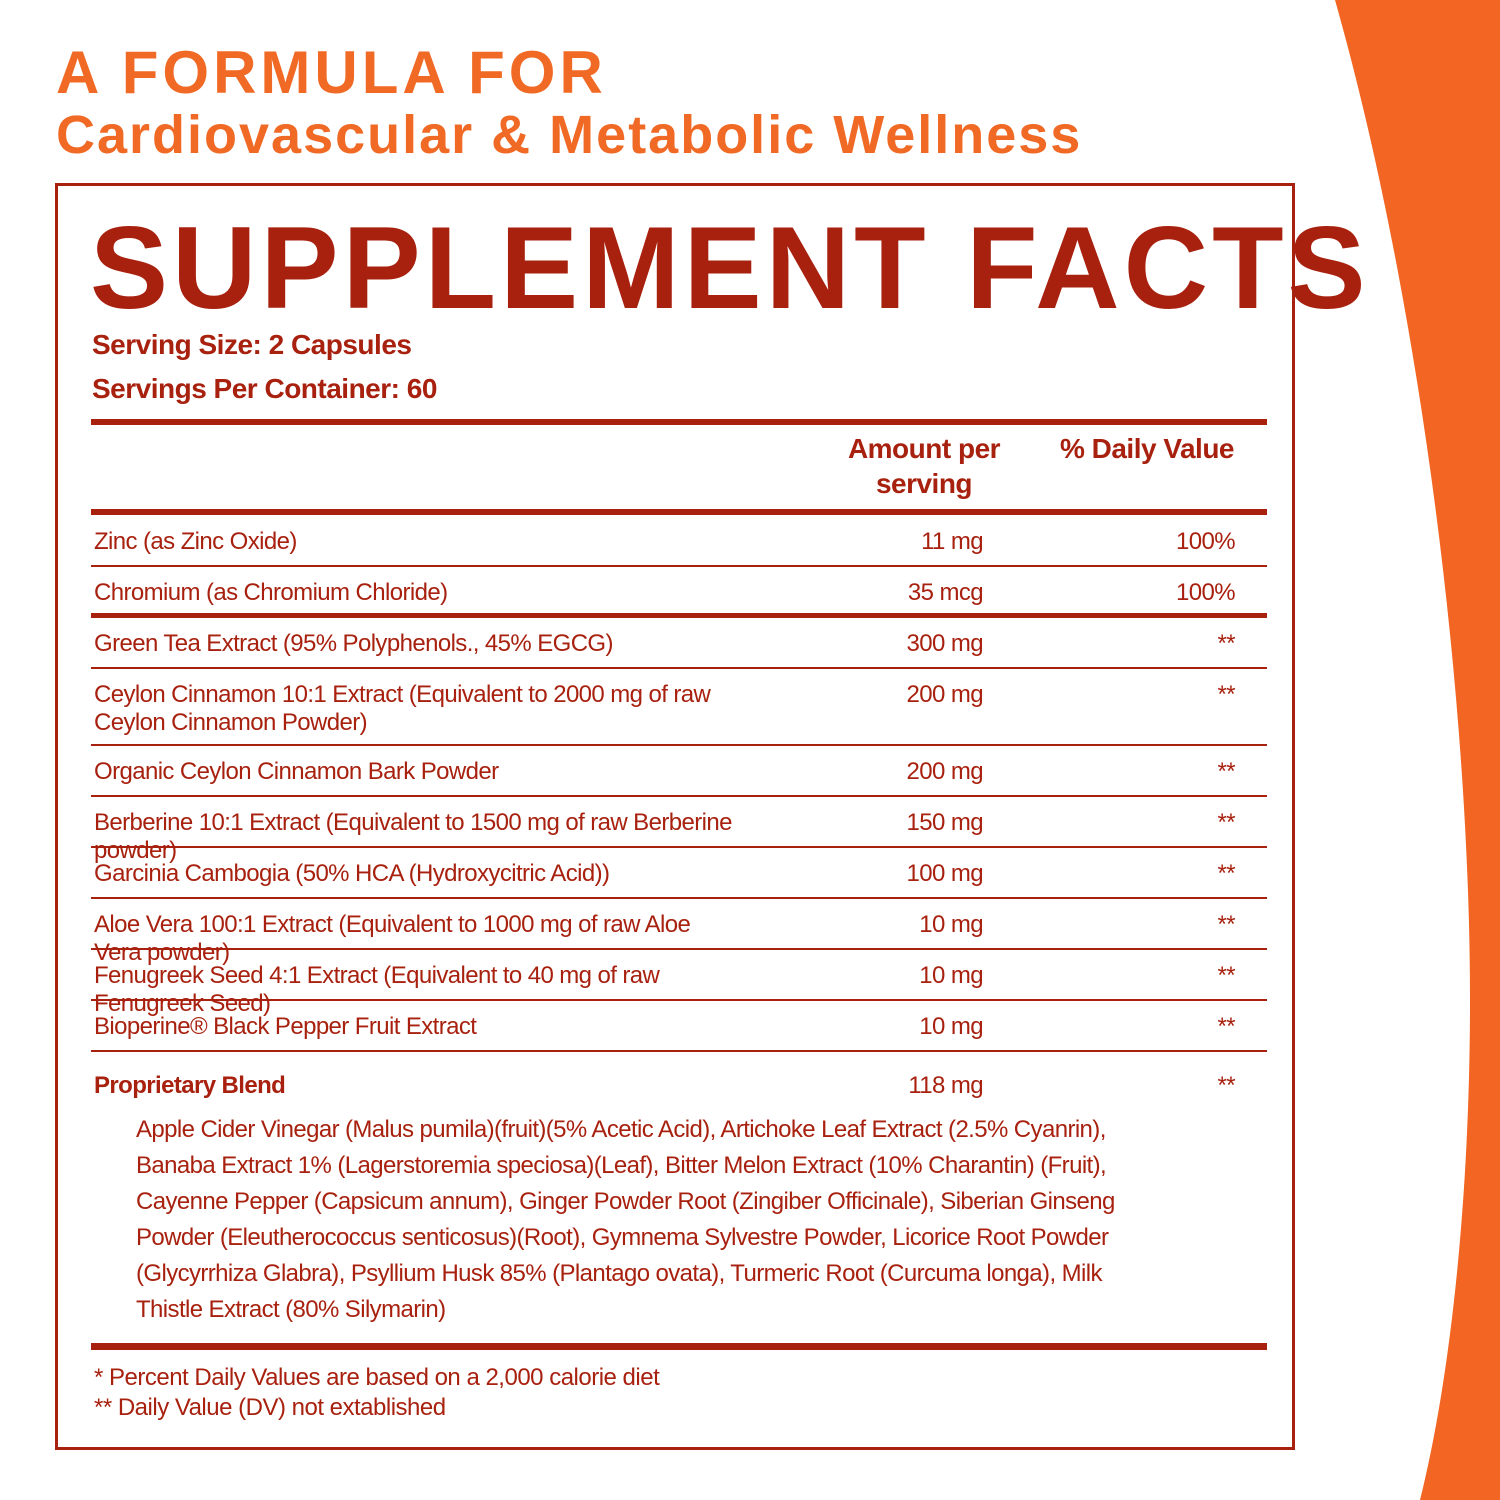 This screenshot has width=1500, height=1500. I want to click on header-line-2: Cardiovascular & Metabolic Wellness, so click(569, 135).